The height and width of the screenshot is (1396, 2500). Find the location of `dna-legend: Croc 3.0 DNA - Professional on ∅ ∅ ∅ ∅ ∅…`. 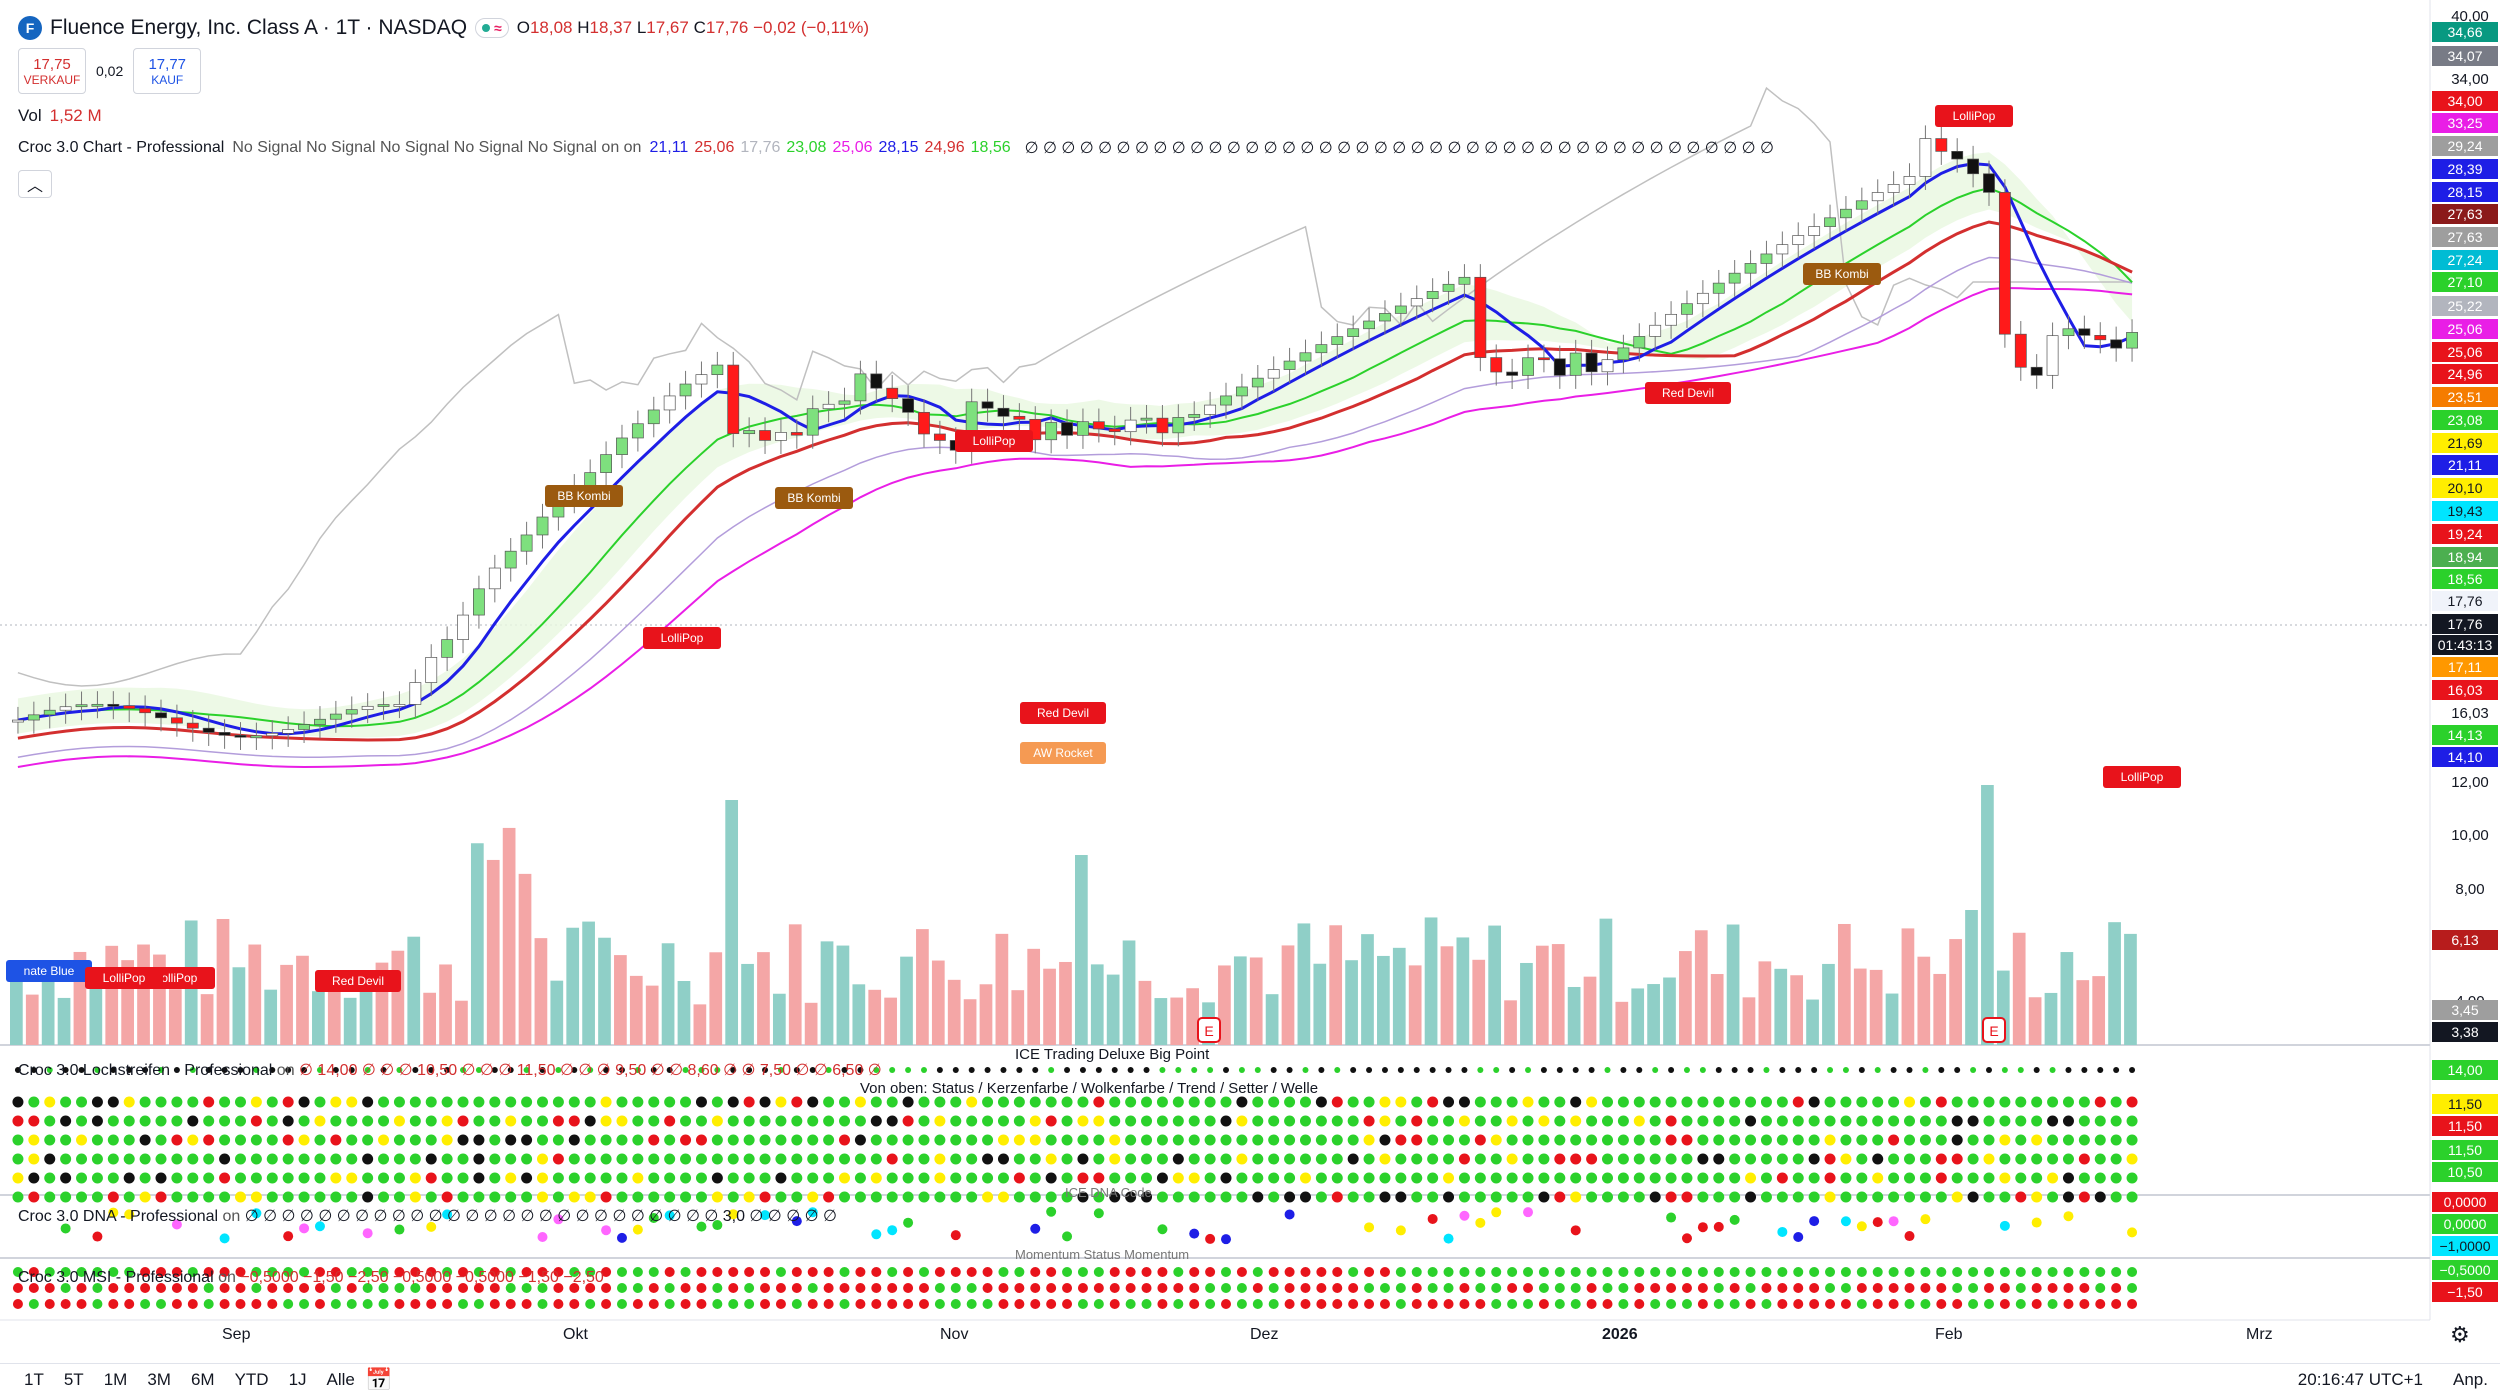

dna-legend: Croc 3.0 DNA - Professional on ∅ ∅ ∅ ∅ ∅… is located at coordinates (427, 1216).